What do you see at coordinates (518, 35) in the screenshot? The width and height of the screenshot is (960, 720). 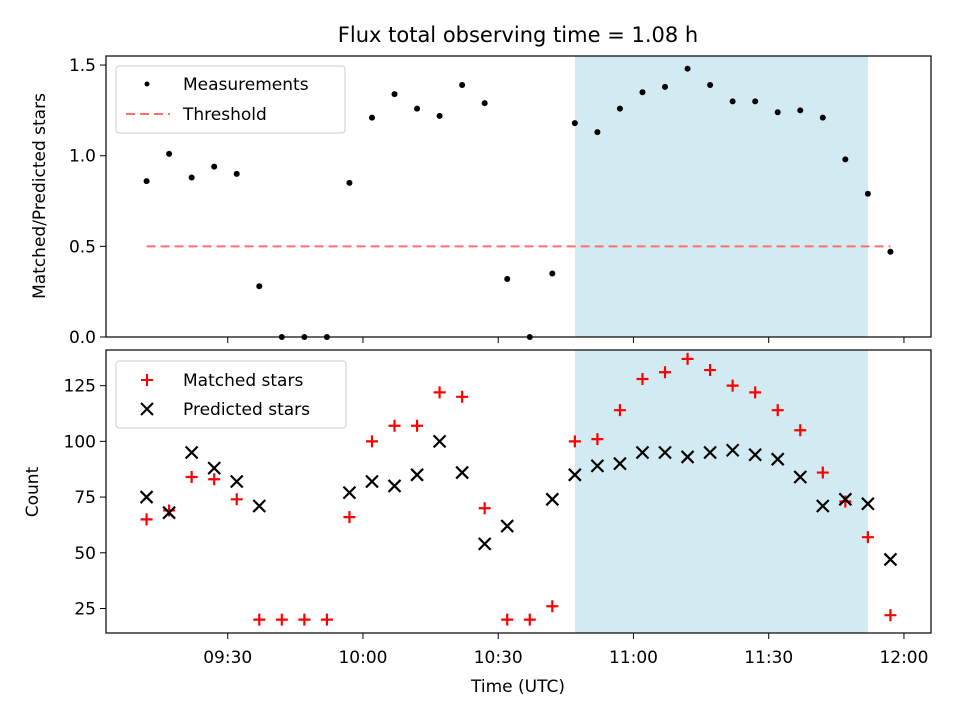 I see `chart-title: Flux total observing time = 1.08 h` at bounding box center [518, 35].